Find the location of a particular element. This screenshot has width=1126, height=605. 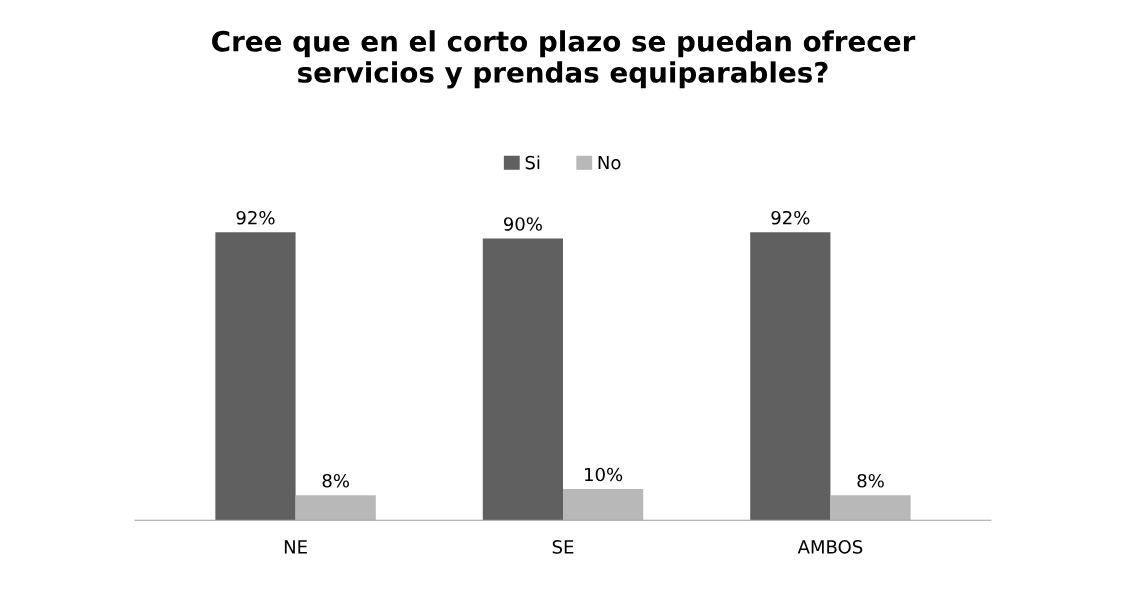

legend-label: Si is located at coordinates (532, 162).